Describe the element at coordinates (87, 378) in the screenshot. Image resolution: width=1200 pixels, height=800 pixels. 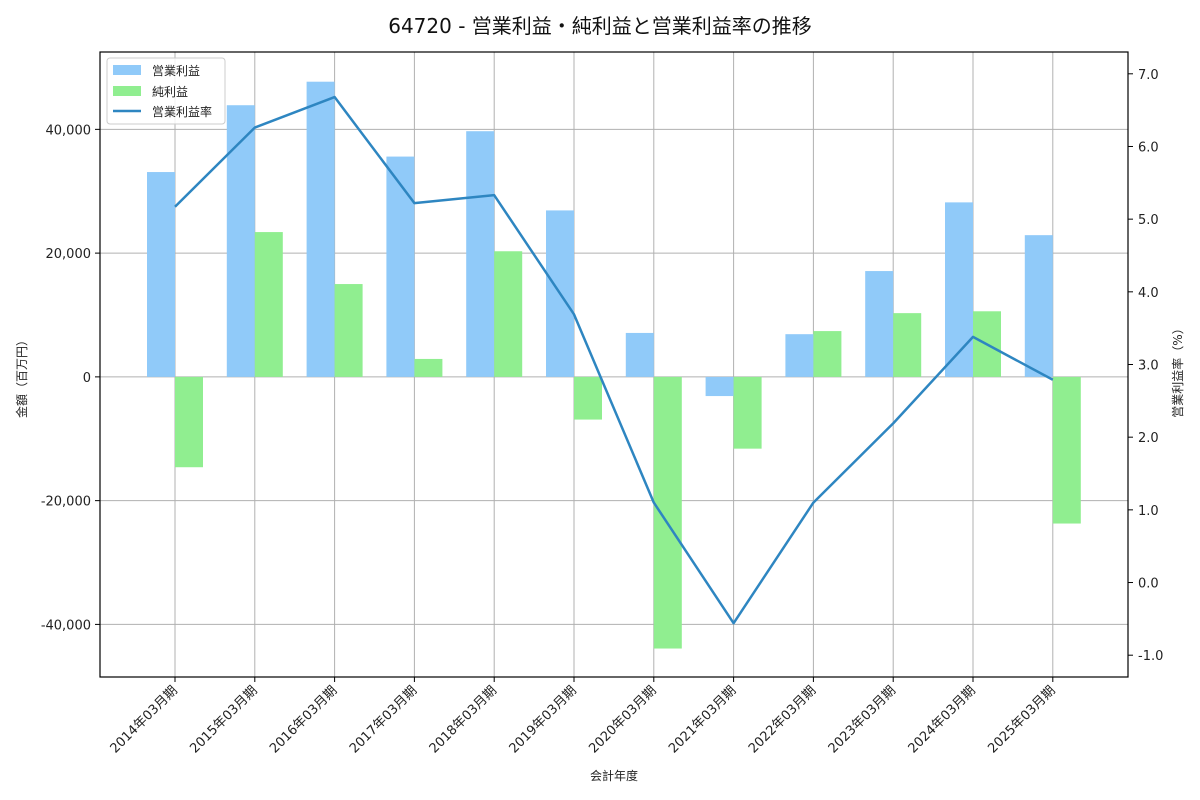
I see `y-tick-label: 0` at that location.